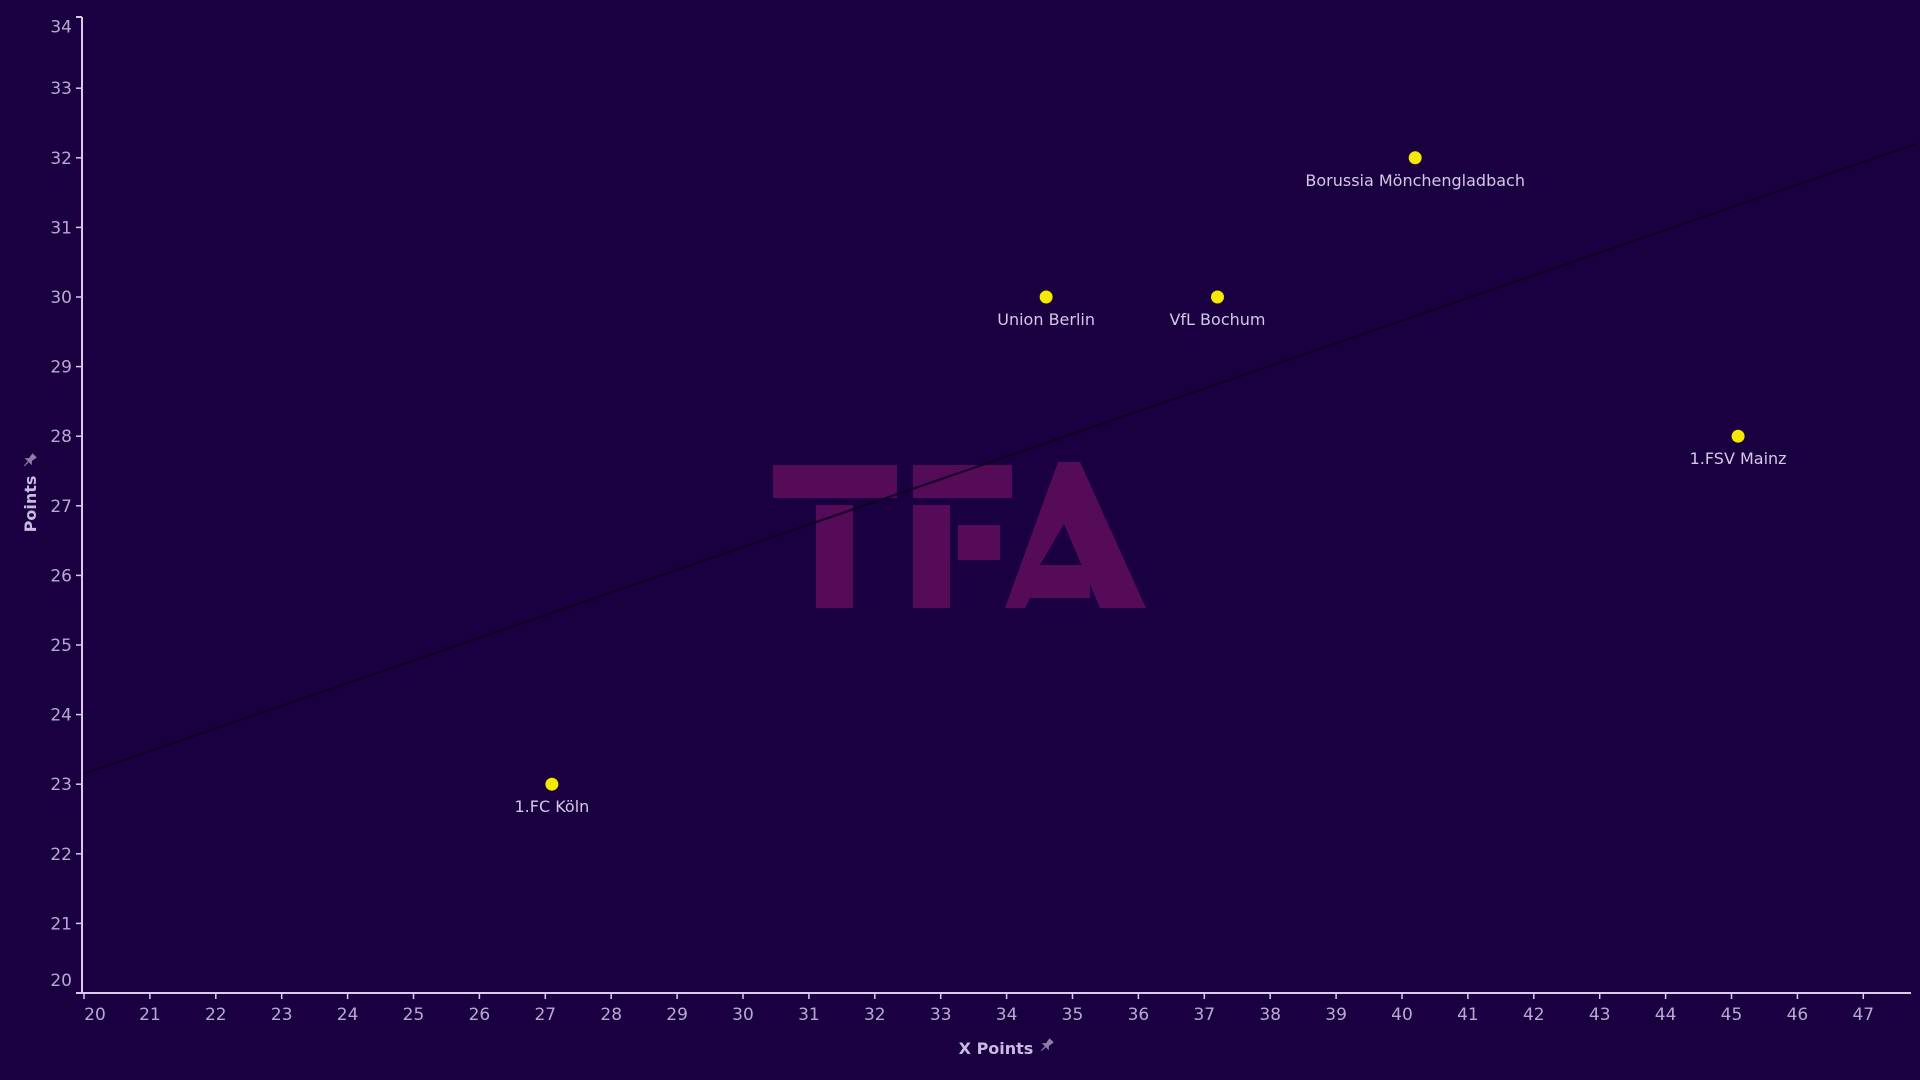 This screenshot has width=1920, height=1080. Describe the element at coordinates (61, 298) in the screenshot. I see `y-tick-label: 30` at that location.